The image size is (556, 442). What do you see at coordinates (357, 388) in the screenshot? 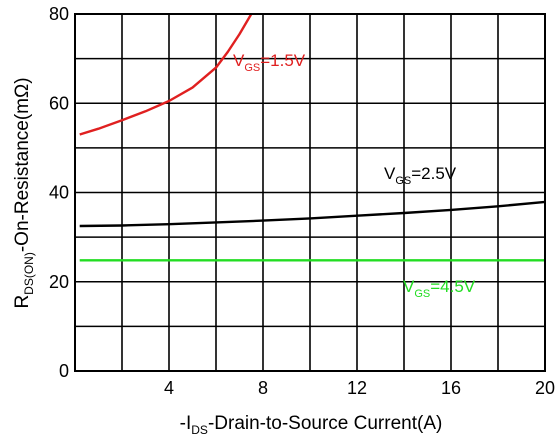
I see `x-tick-label: 12` at bounding box center [357, 388].